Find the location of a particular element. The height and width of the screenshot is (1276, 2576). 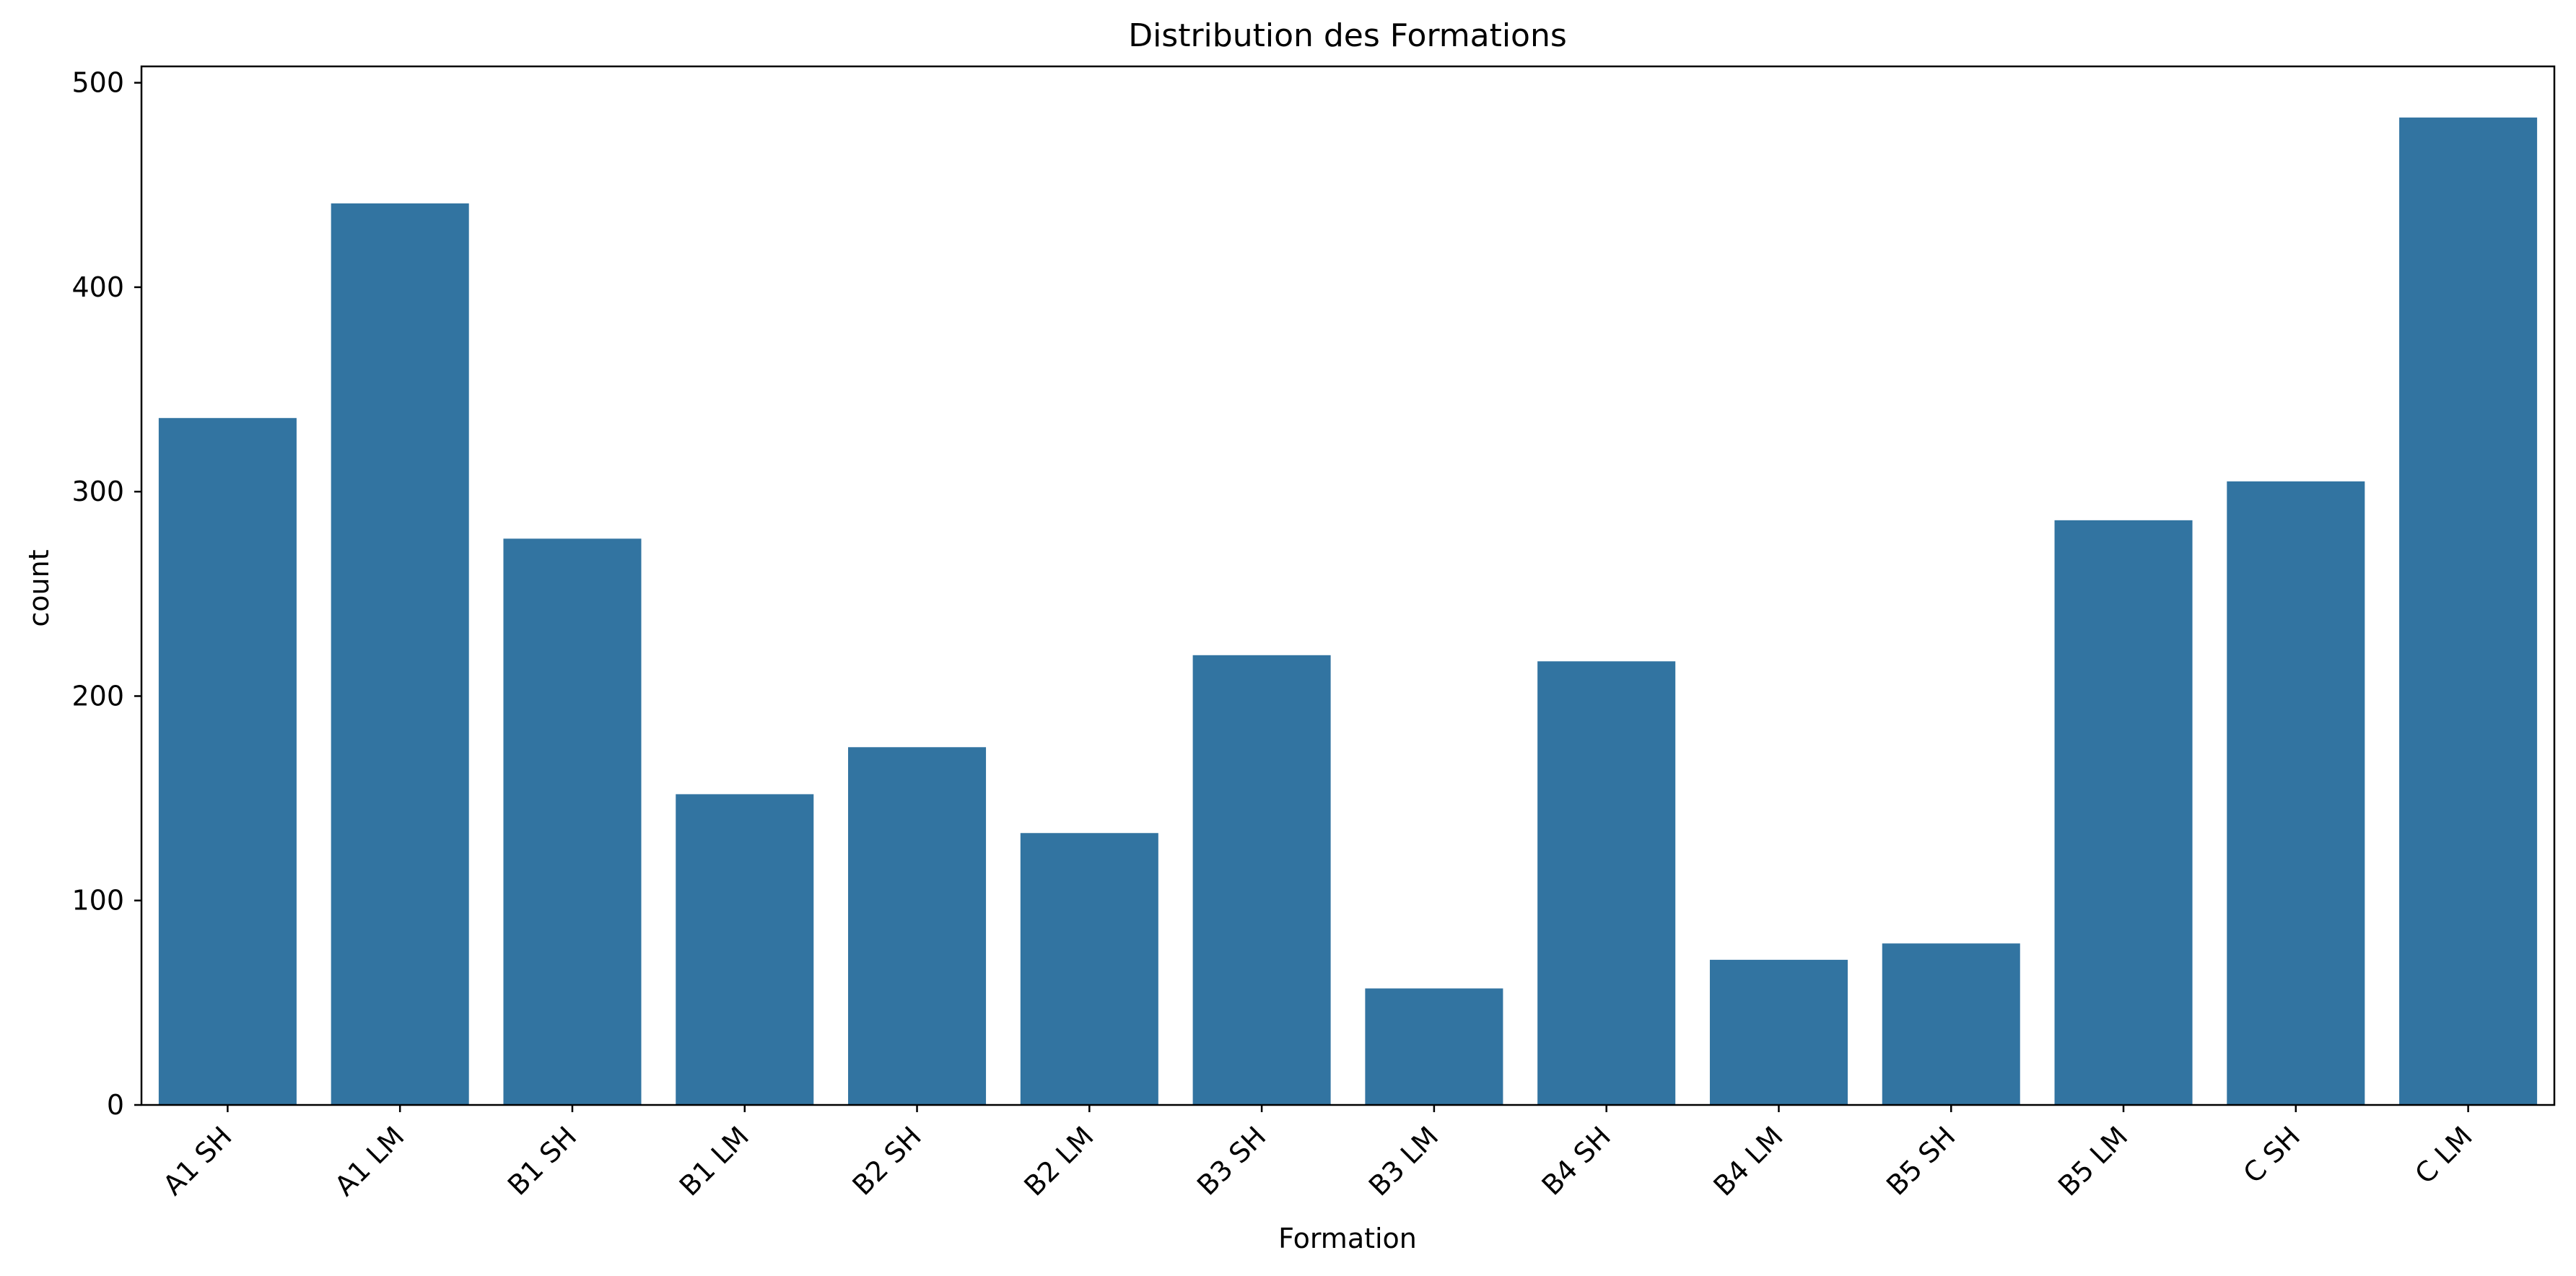

x-tick-label: B4 SH is located at coordinates (1576, 1160).